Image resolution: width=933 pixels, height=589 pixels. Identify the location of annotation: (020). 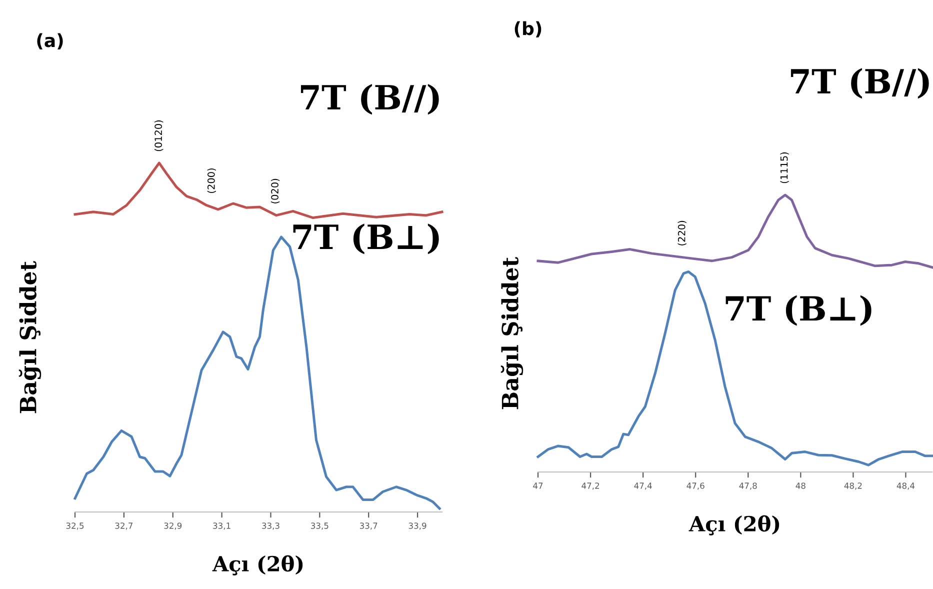
(275, 191).